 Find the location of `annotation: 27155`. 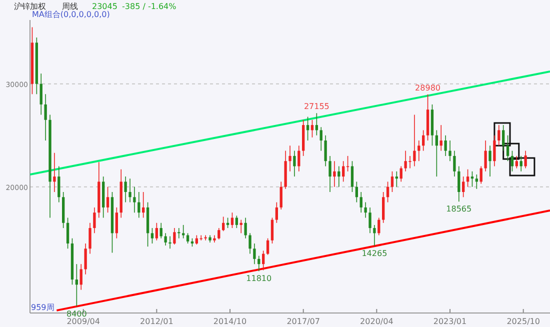

annotation: 27155 is located at coordinates (317, 107).